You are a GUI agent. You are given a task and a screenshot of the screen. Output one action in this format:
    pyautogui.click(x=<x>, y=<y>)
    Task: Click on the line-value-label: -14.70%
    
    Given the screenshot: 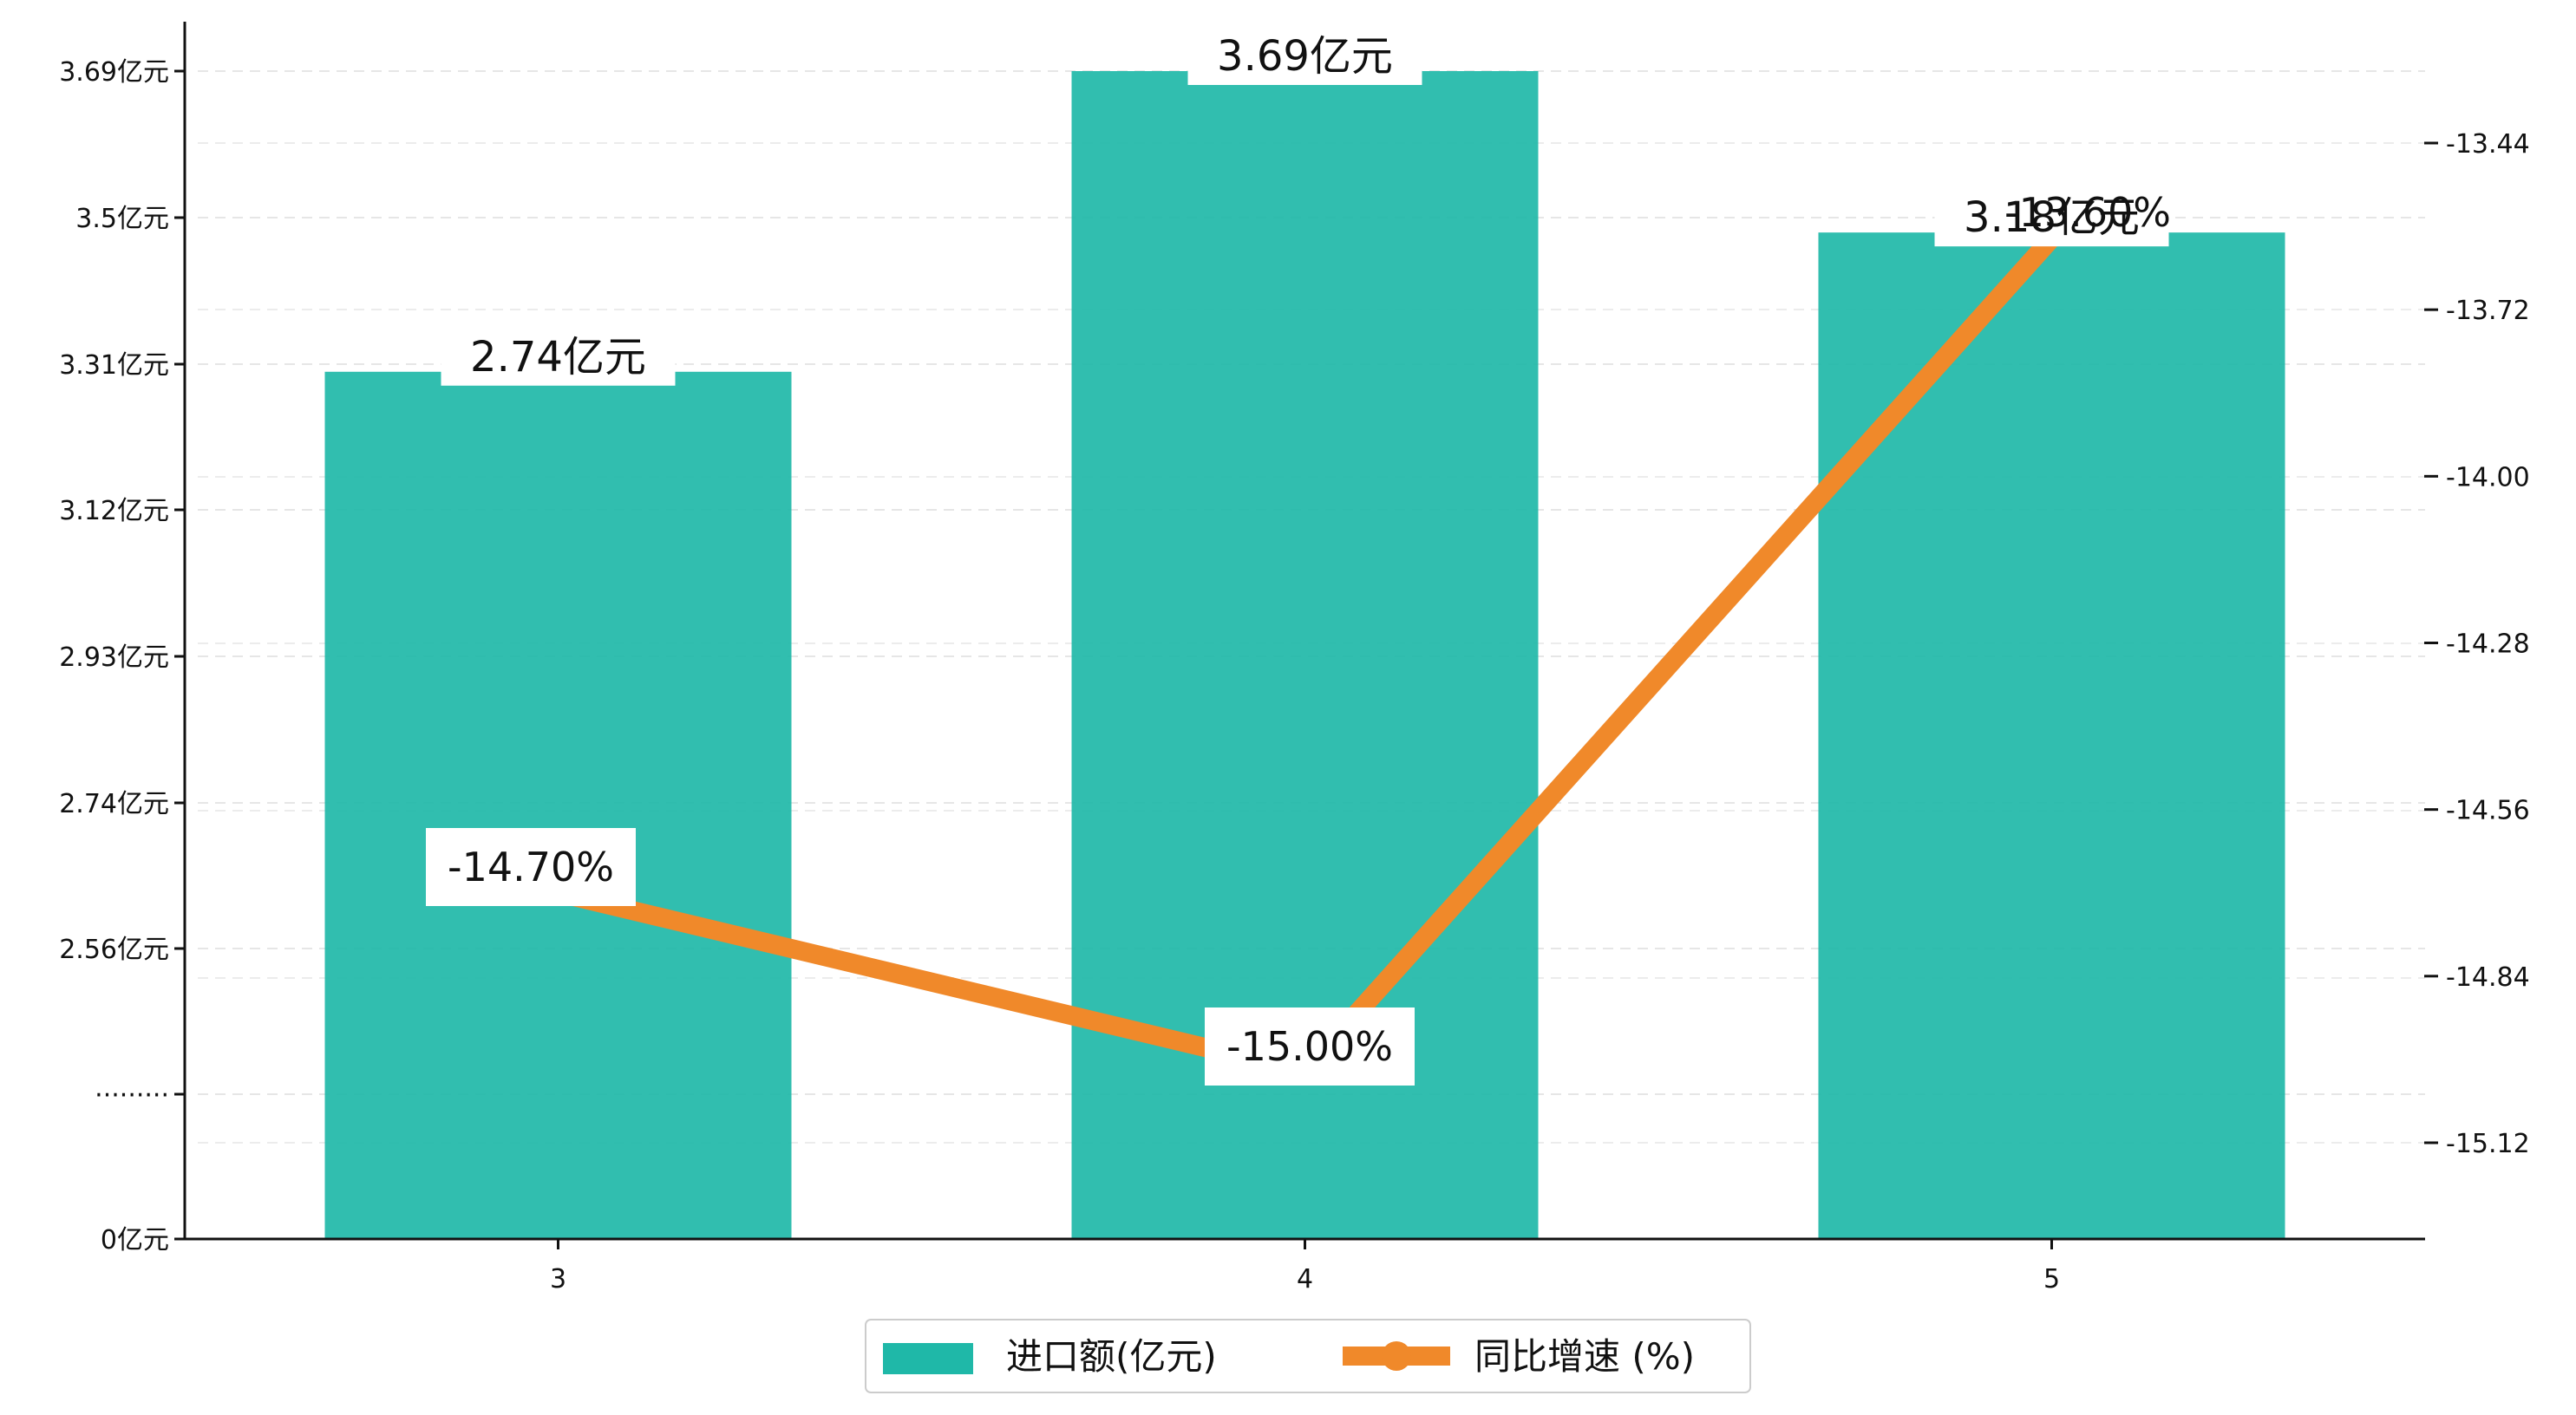 What is the action you would take?
    pyautogui.click(x=531, y=867)
    